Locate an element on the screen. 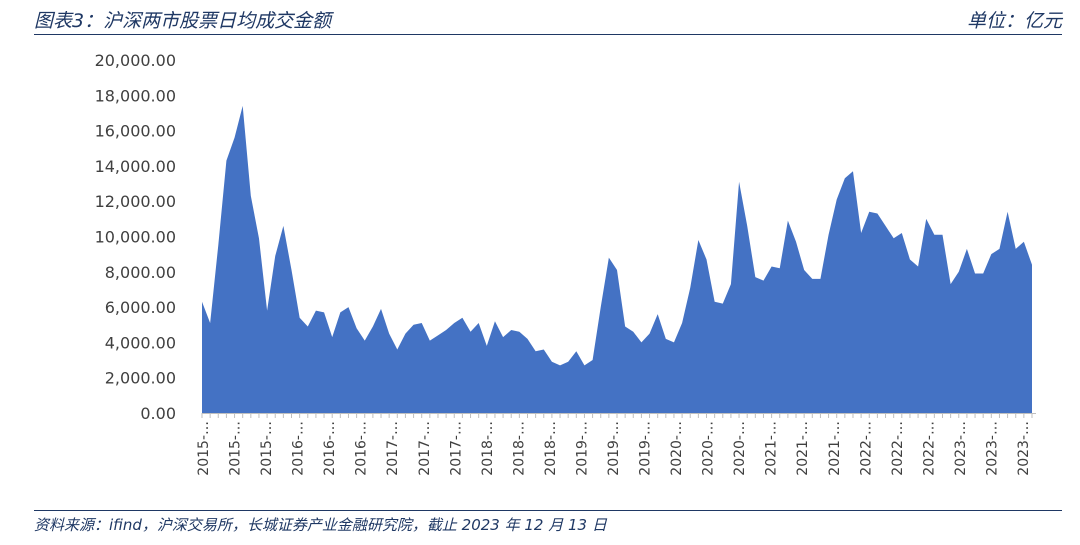 This screenshot has height=545, width=1080. y-tick-label: 12,000.00 is located at coordinates (135, 201).